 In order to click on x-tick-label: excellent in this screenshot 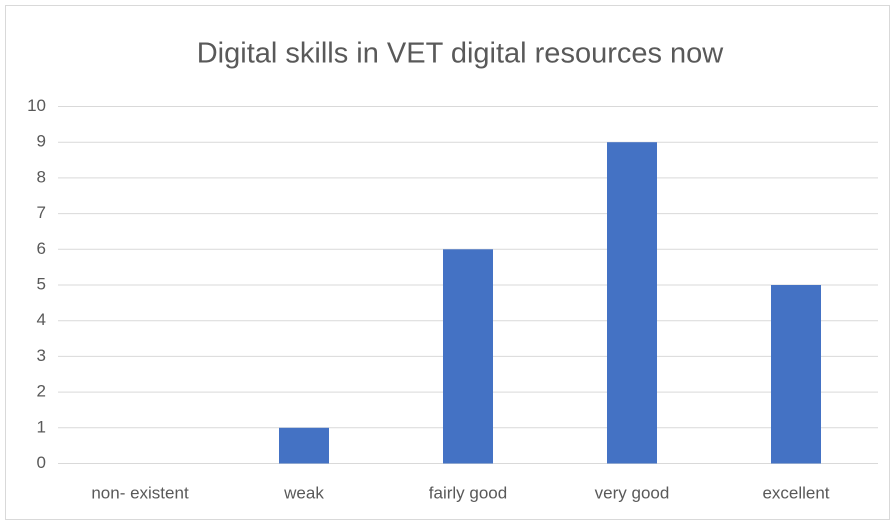, I will do `click(795, 492)`.